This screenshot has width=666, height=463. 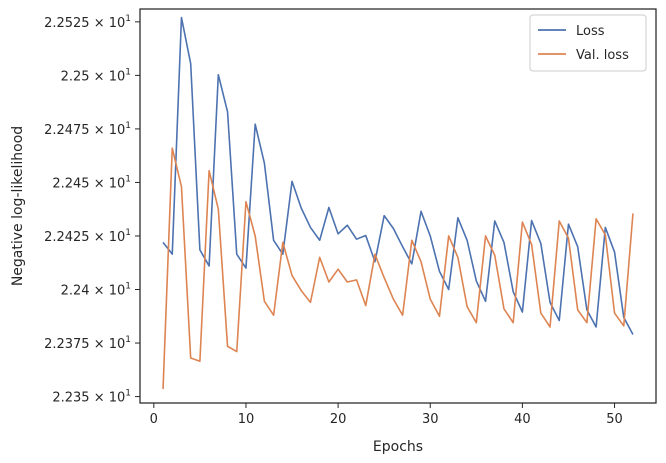 What do you see at coordinates (87, 236) in the screenshot?
I see `y-tick-label: 2.2425 × 10¹` at bounding box center [87, 236].